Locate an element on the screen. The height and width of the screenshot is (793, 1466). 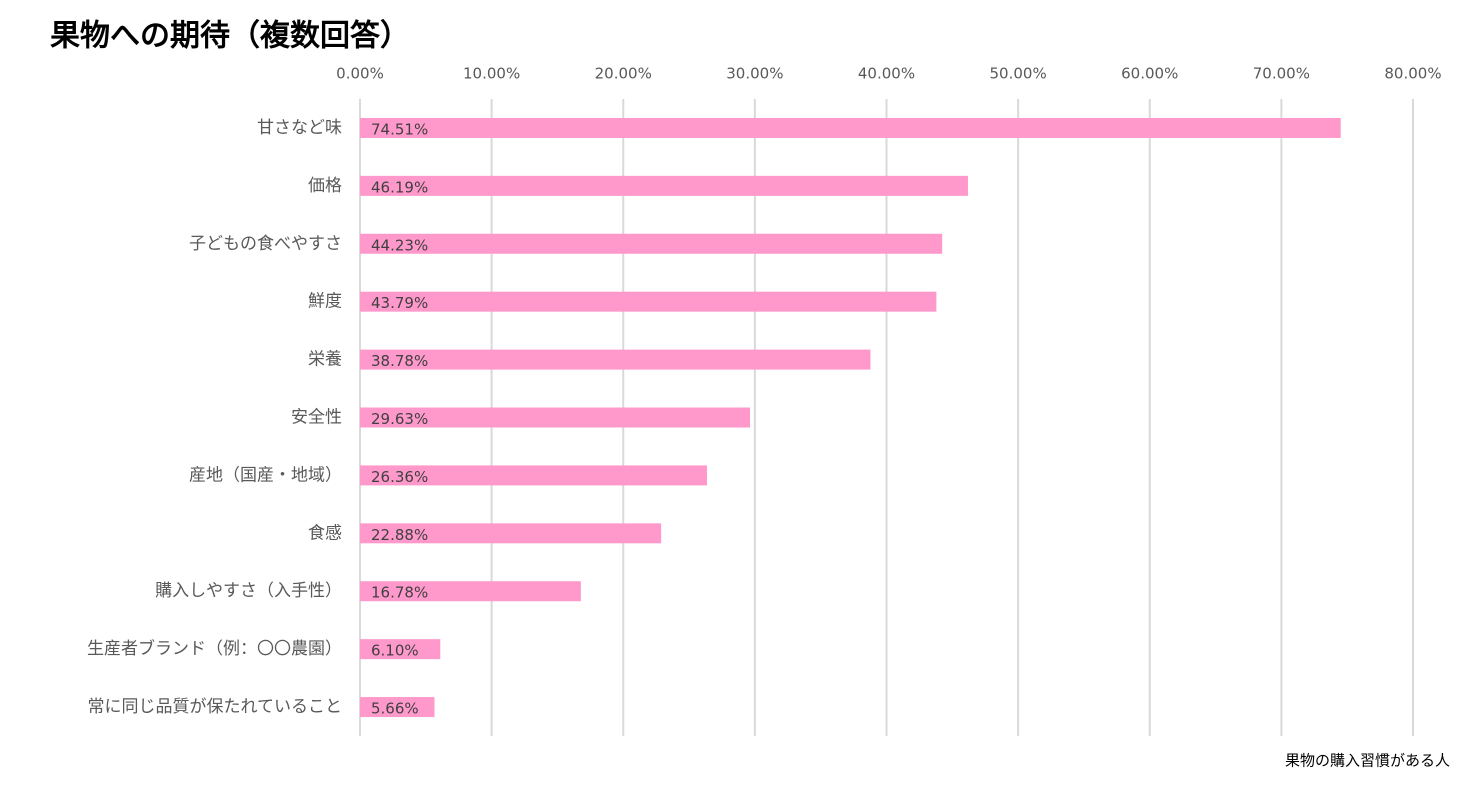
y-tick-label: 栄養 is located at coordinates (325, 360).